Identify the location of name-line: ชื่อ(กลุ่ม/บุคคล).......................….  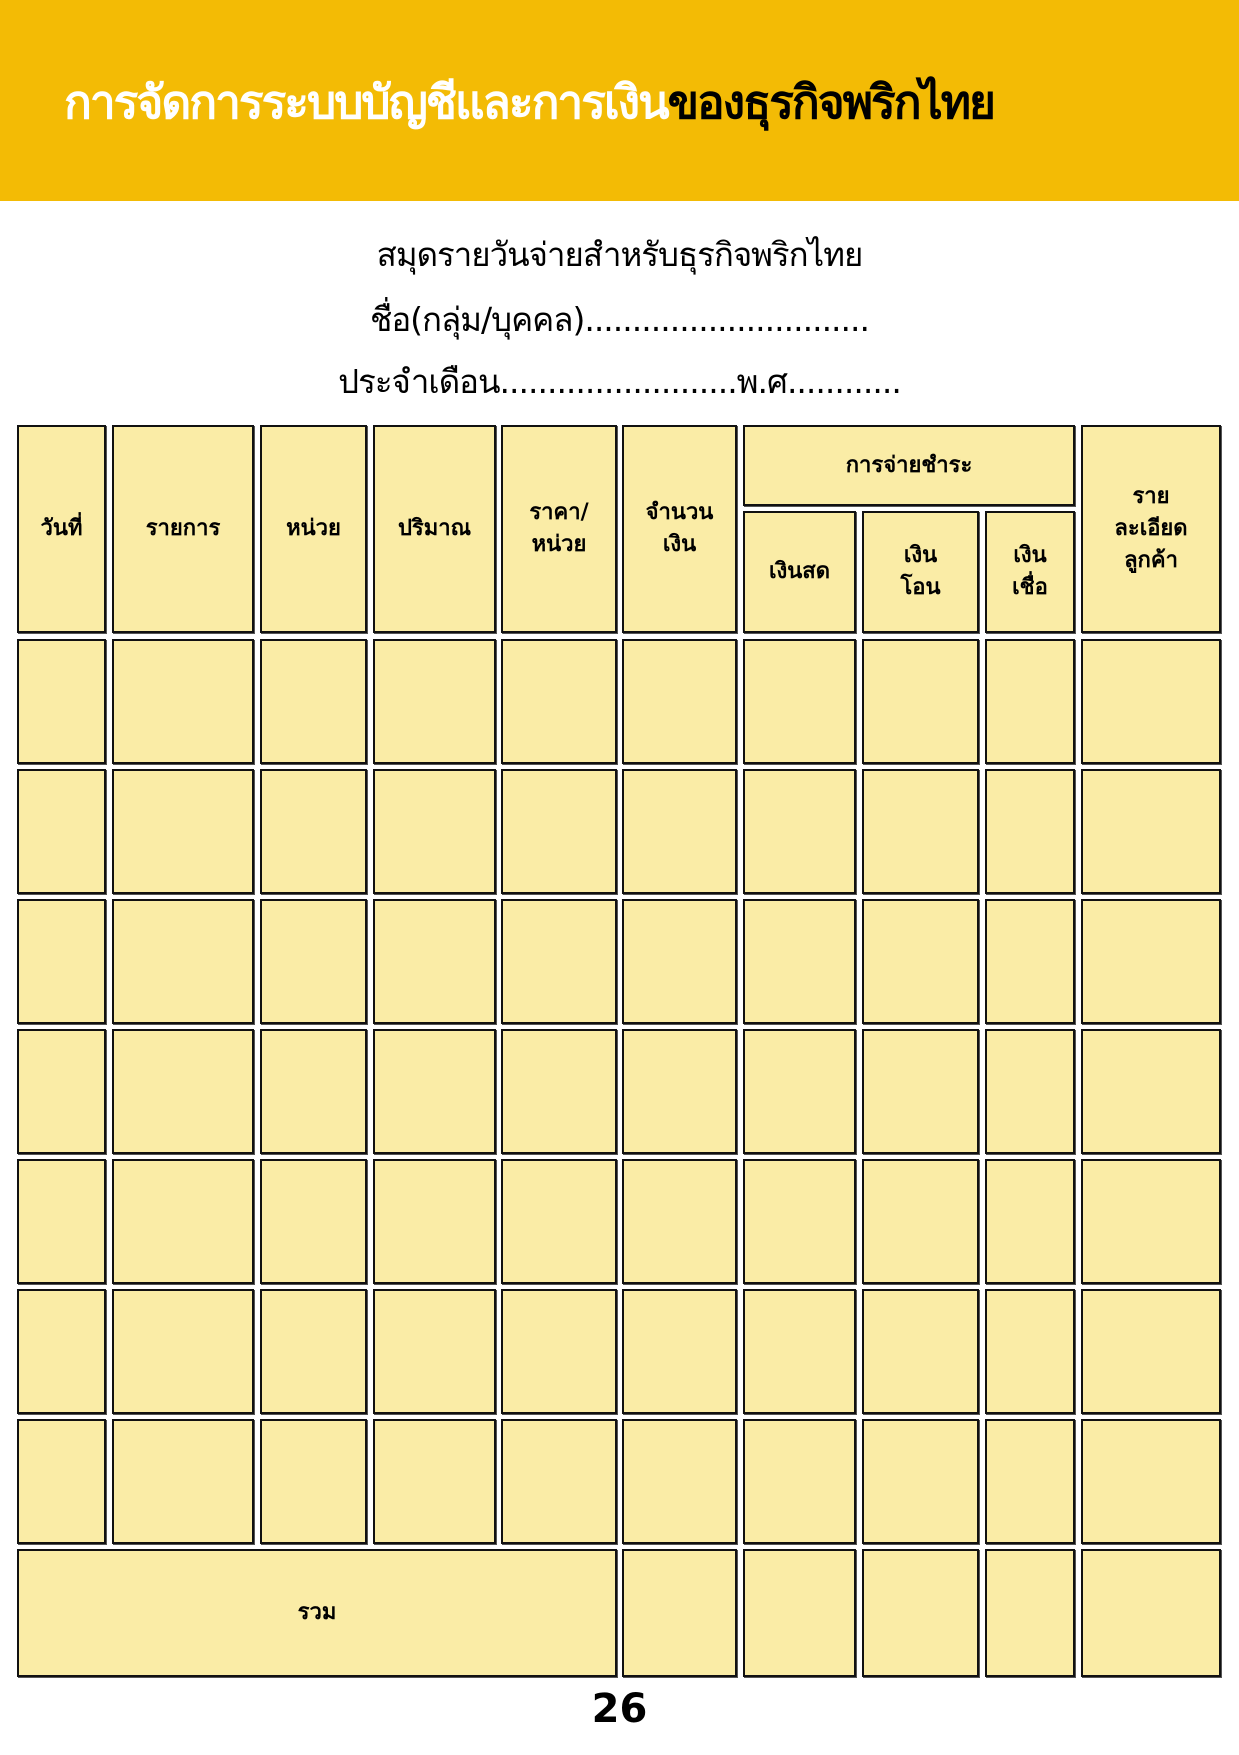
(619, 319).